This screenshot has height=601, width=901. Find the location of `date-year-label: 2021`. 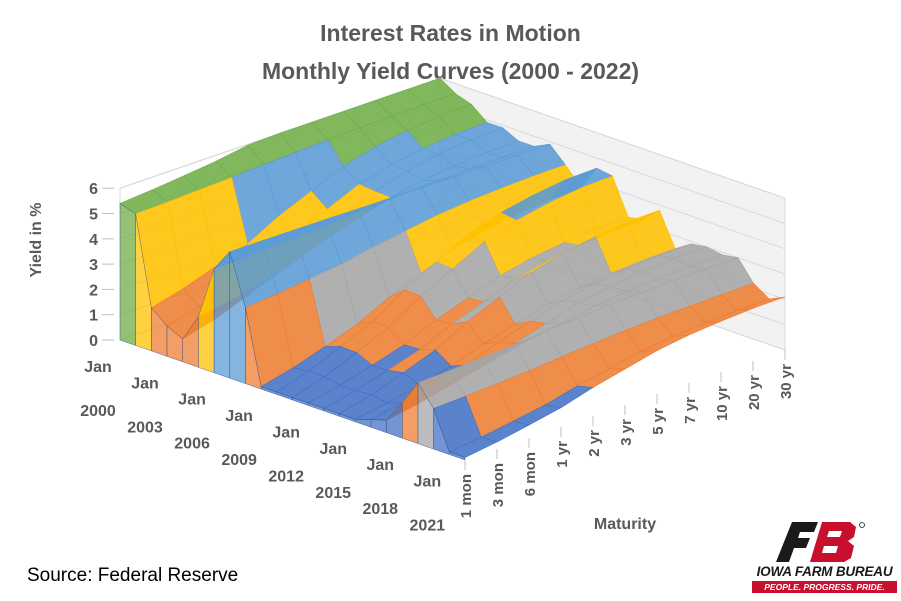

date-year-label: 2021 is located at coordinates (428, 526).